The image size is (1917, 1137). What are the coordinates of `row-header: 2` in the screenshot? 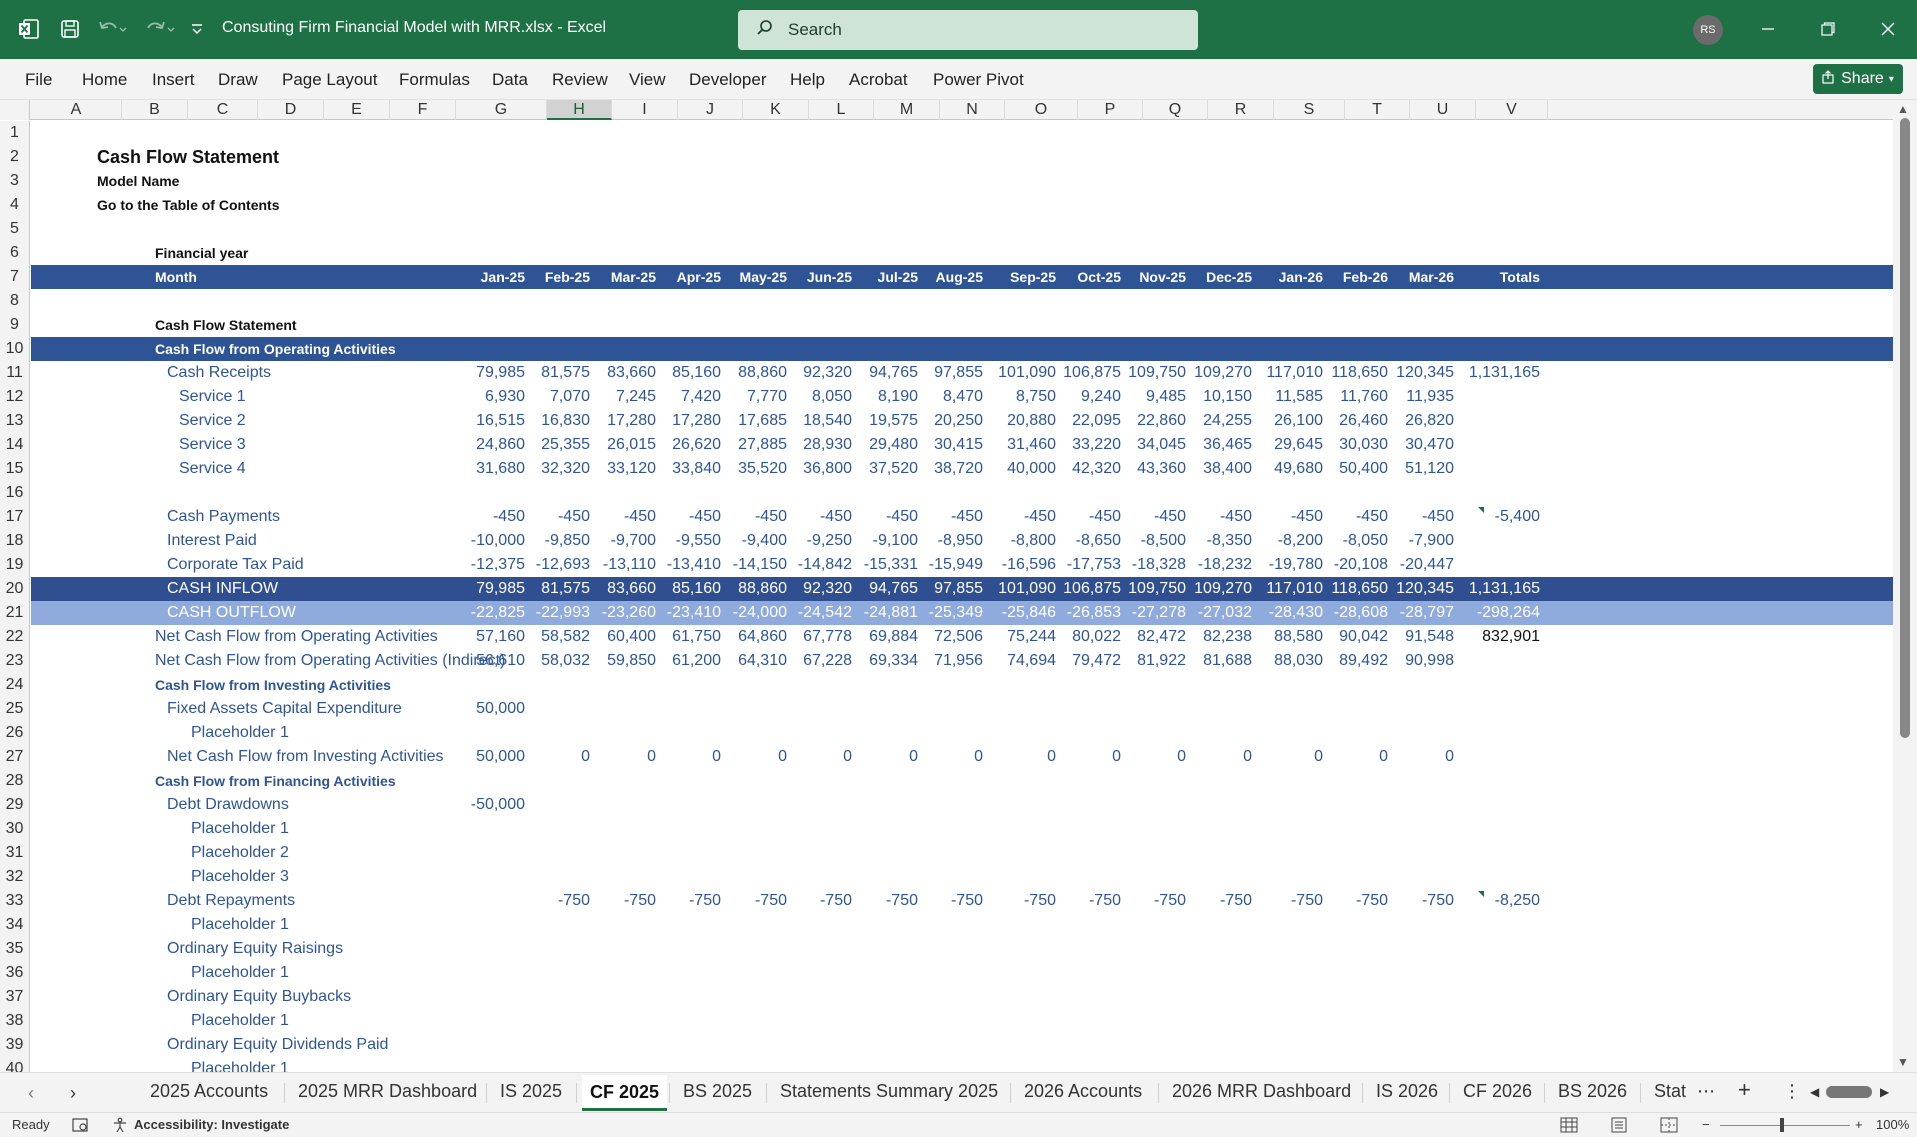 It's located at (15, 157).